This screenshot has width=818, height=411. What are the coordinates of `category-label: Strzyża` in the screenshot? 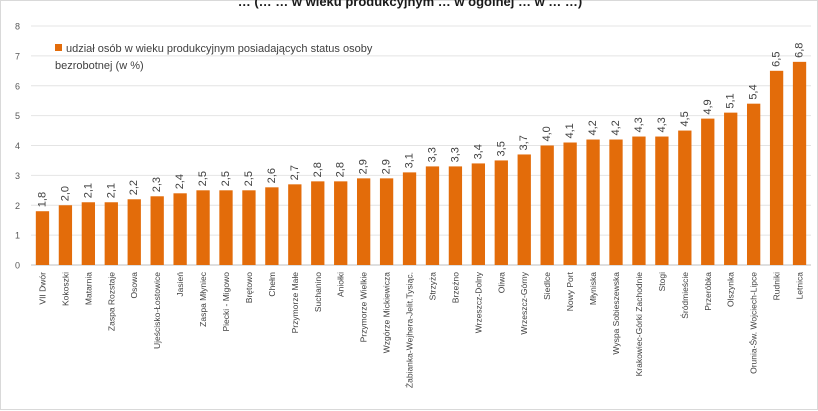 It's located at (432, 286).